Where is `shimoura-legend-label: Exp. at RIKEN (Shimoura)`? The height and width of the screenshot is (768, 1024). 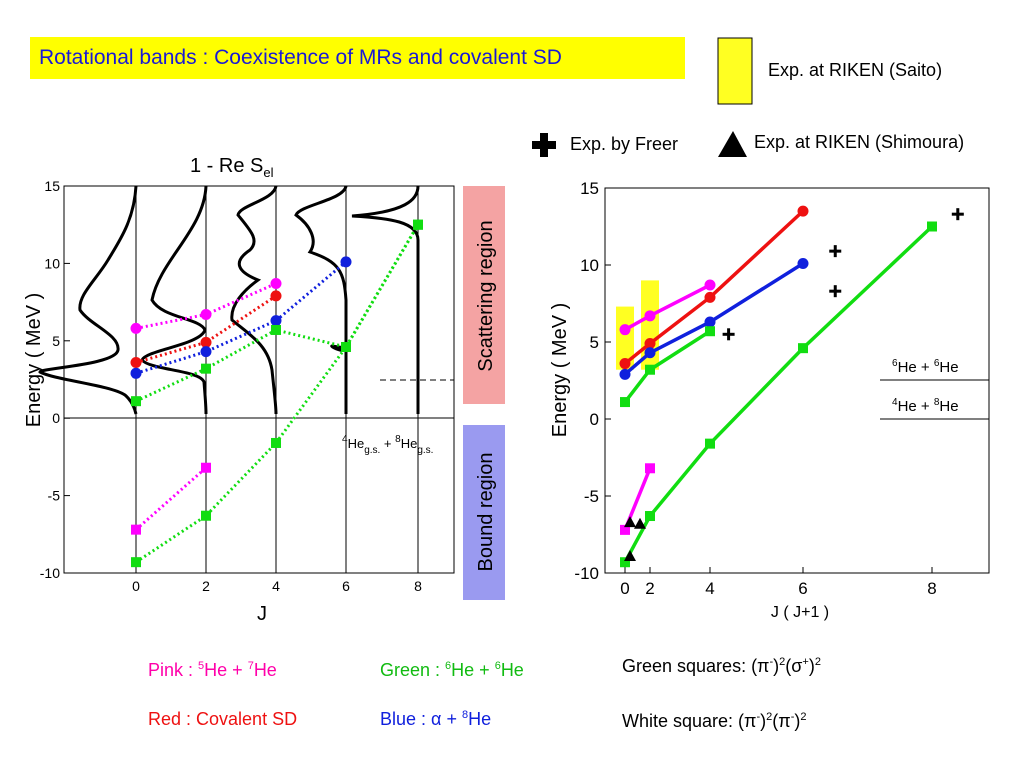
shimoura-legend-label: Exp. at RIKEN (Shimoura) is located at coordinates (859, 142).